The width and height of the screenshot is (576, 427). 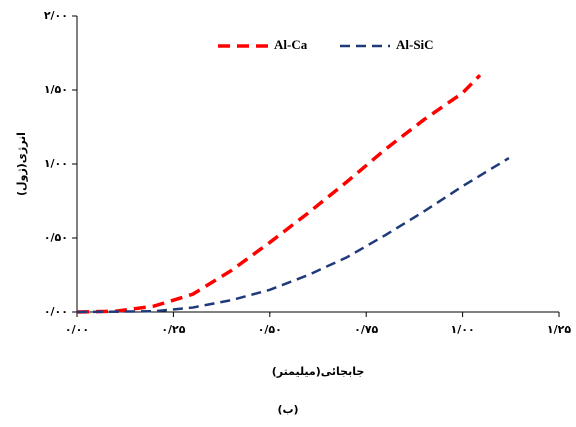 What do you see at coordinates (77, 329) in the screenshot?
I see `x-tick-label: ۰/۰۰` at bounding box center [77, 329].